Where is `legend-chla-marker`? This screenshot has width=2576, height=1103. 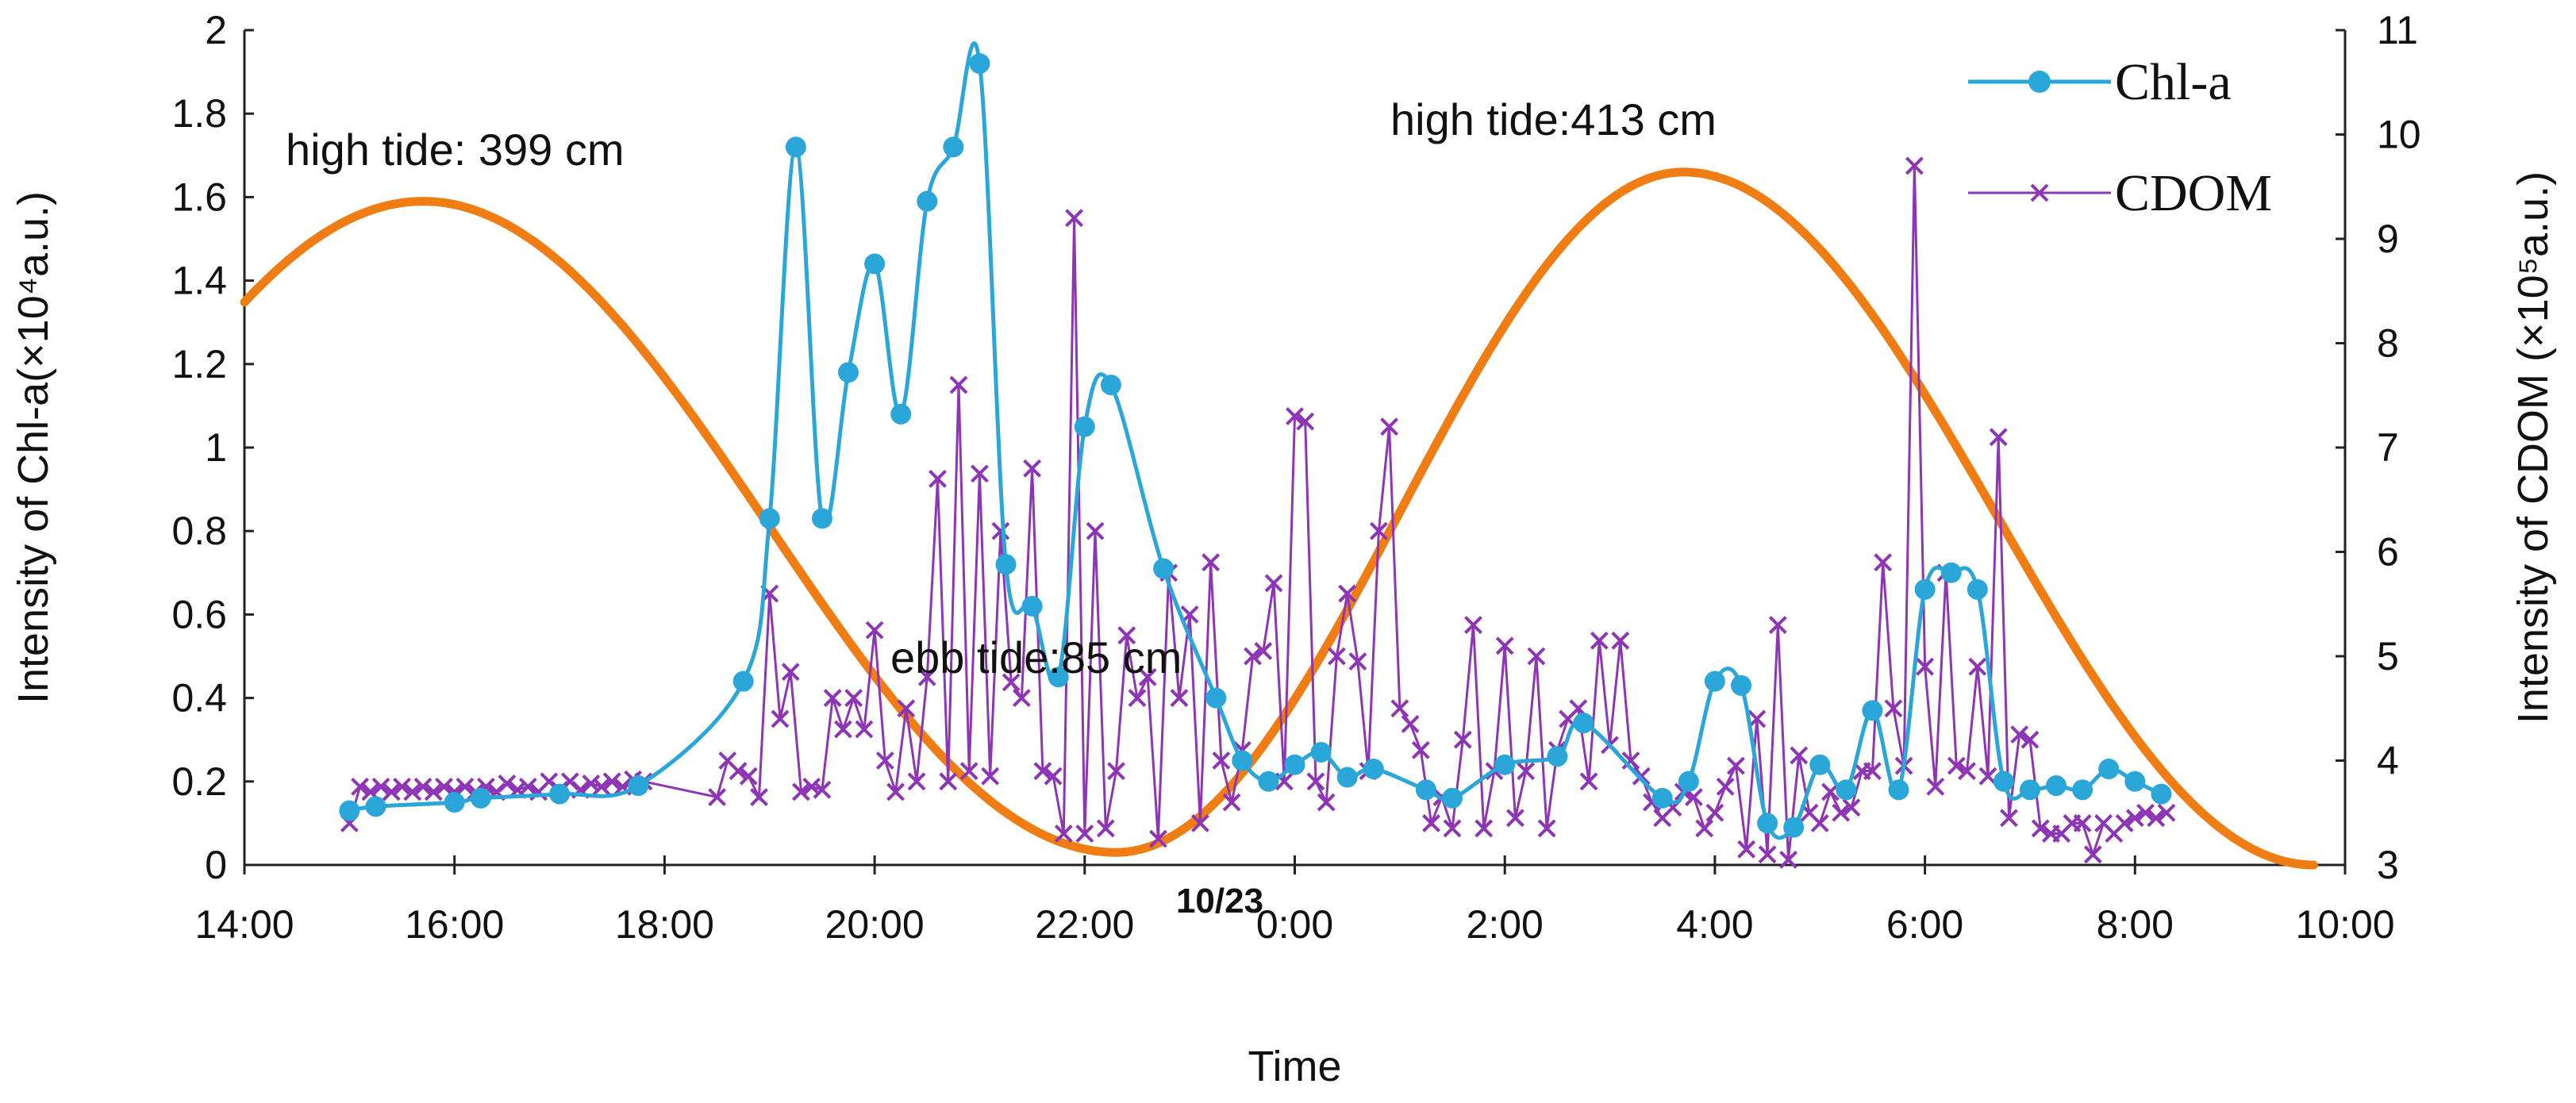 legend-chla-marker is located at coordinates (2039, 82).